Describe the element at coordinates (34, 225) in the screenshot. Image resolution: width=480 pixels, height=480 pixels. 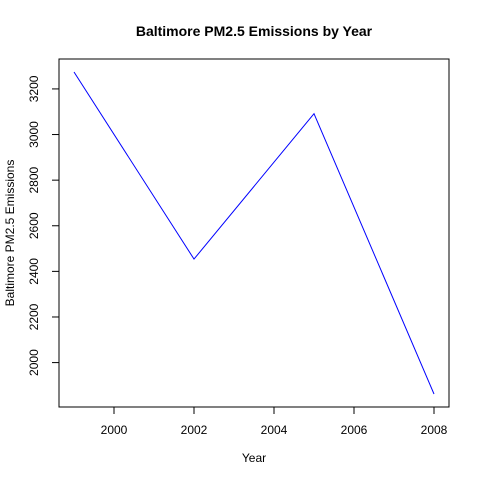
I see `y-tick-label: 2600` at that location.